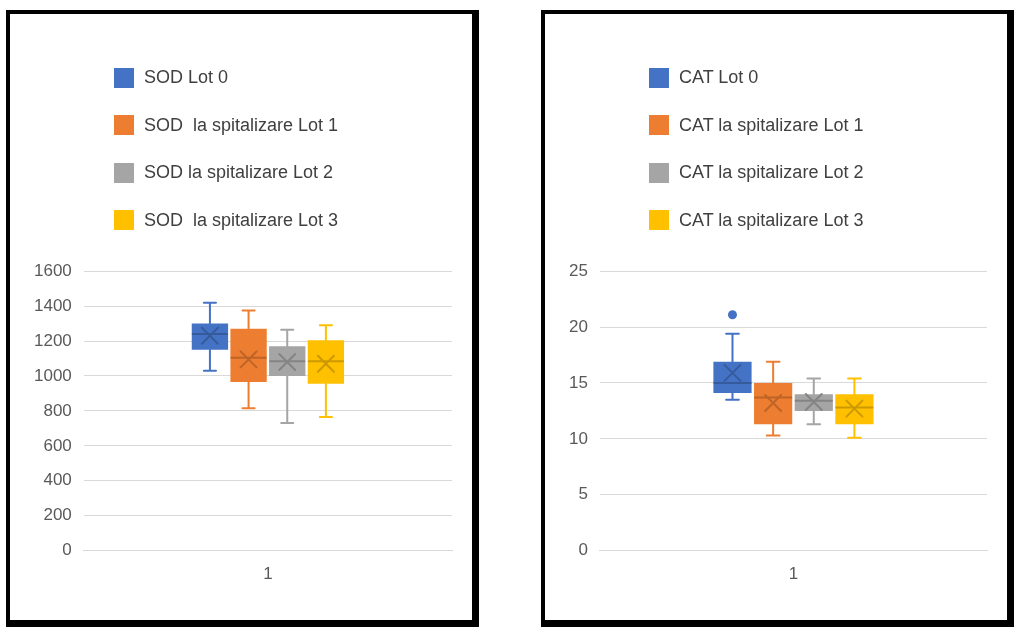 The height and width of the screenshot is (630, 1016). What do you see at coordinates (186, 78) in the screenshot?
I see `legend-label: SOD Lot 0` at bounding box center [186, 78].